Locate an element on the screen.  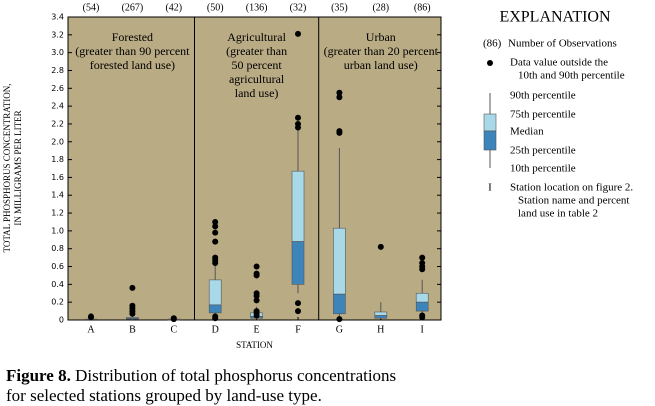
legend-count-text: Number of Observations is located at coordinates (562, 44).